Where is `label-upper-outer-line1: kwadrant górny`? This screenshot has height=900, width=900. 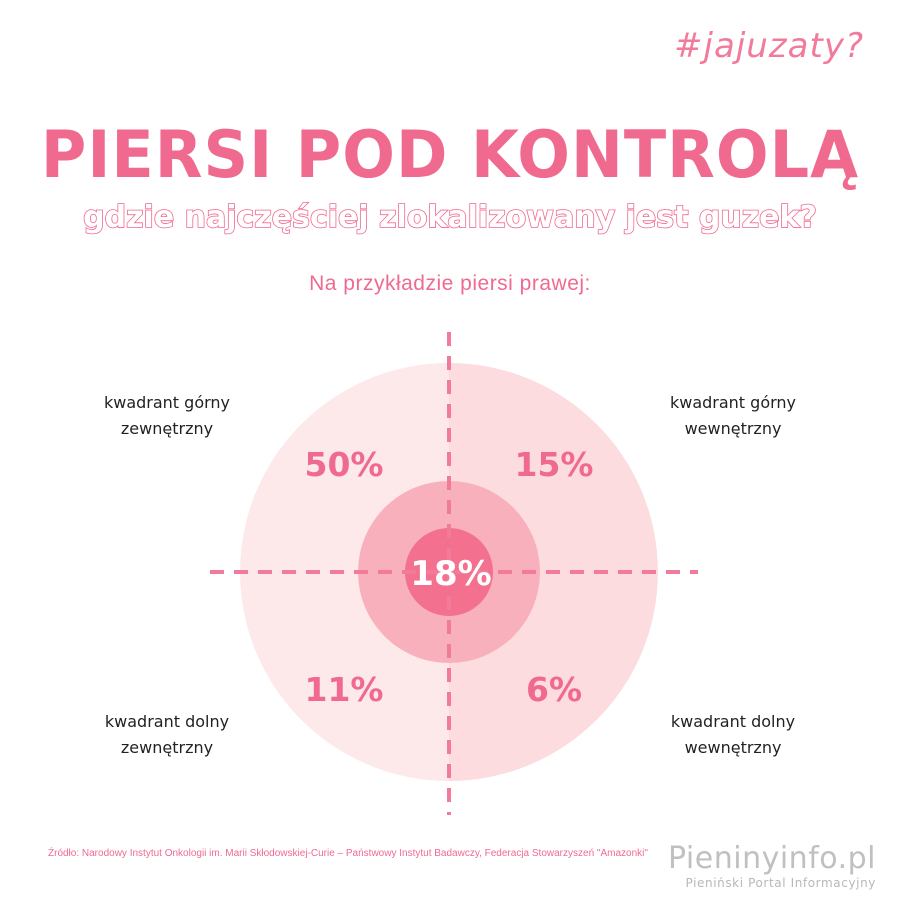 label-upper-outer-line1: kwadrant górny is located at coordinates (167, 402).